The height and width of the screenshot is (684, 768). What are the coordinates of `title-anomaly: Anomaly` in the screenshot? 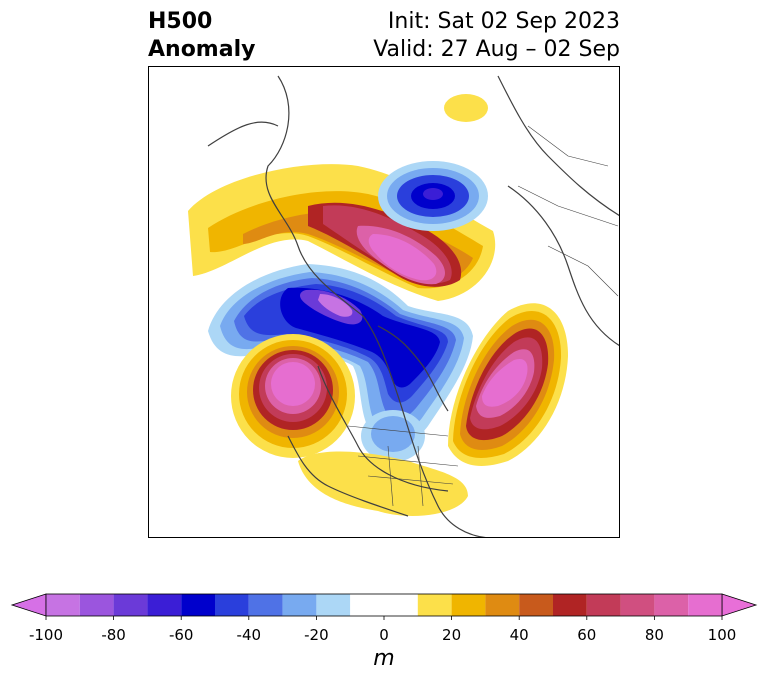 It's located at (202, 49).